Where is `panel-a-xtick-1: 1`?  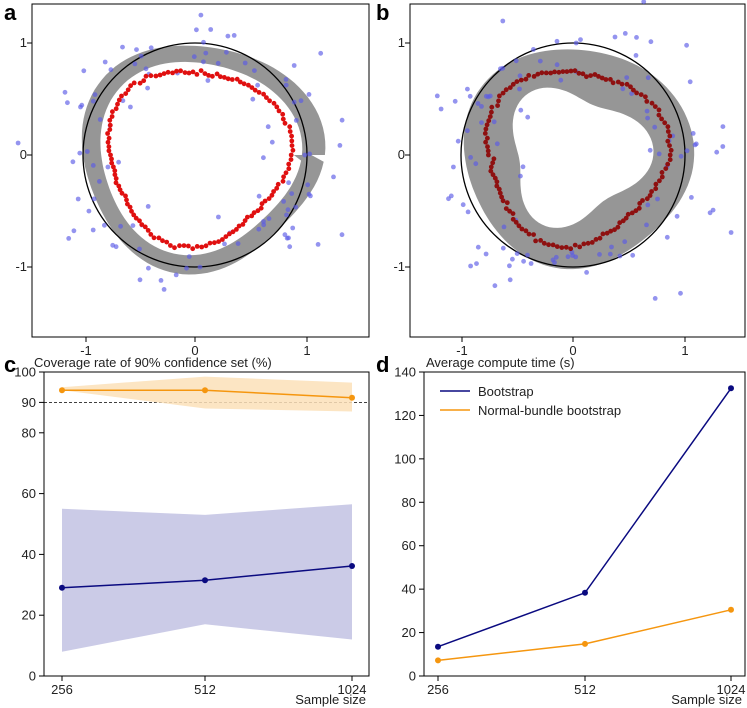
panel-a-xtick-1: 1 is located at coordinates (306, 350).